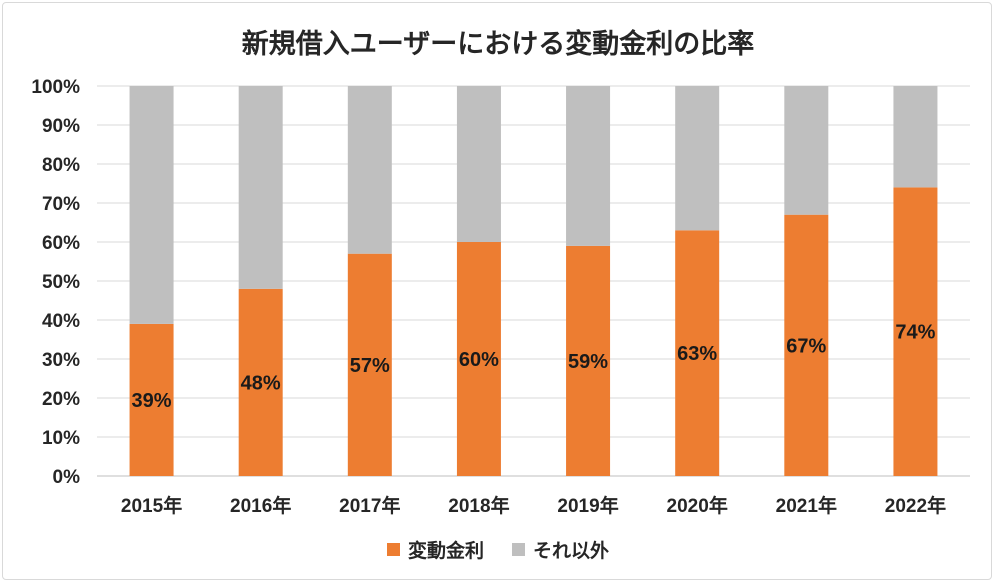  I want to click on y-tick-label: 40%, so click(61, 321).